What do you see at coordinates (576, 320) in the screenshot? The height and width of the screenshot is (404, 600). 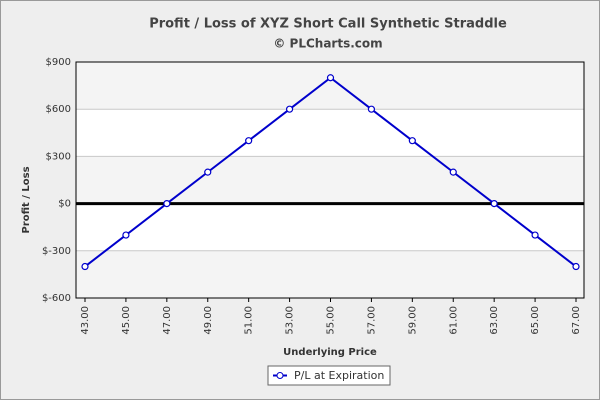 I see `x-tick-label: 67.00` at bounding box center [576, 320].